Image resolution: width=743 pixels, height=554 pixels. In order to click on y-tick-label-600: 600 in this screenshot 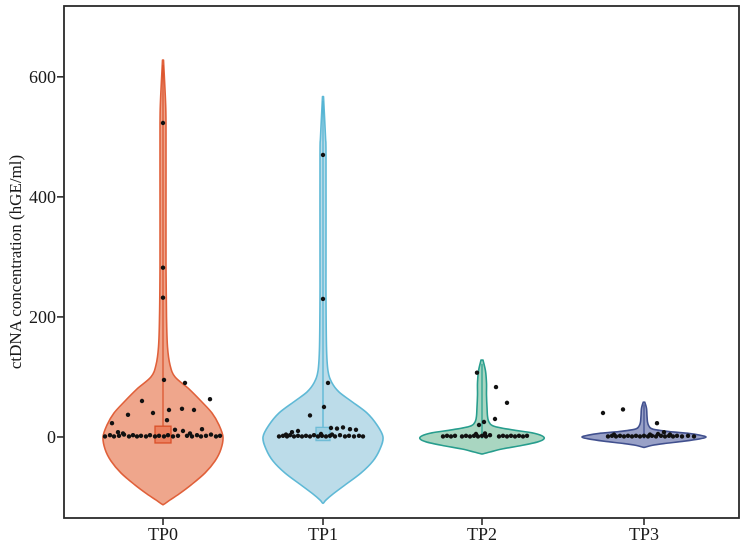, I will do `click(42, 77)`.